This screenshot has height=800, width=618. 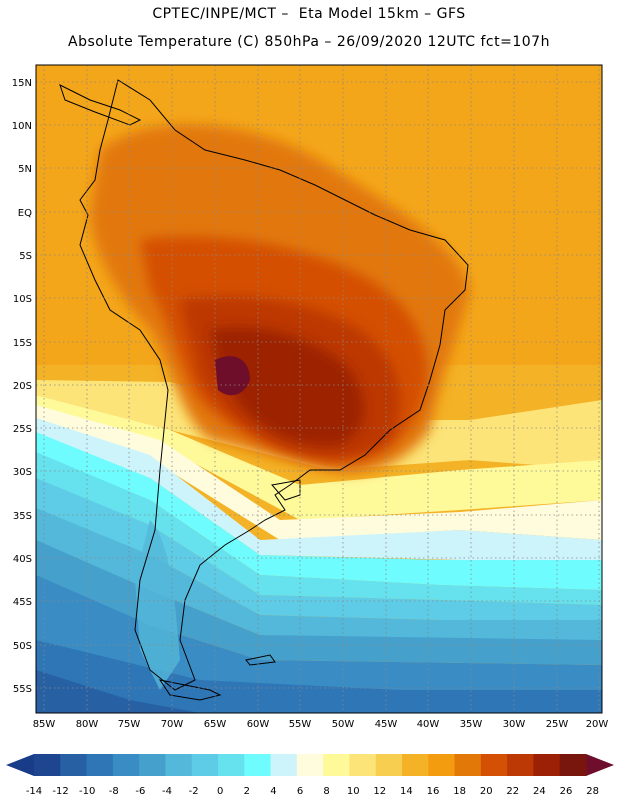 I want to click on lat-label: 25S, so click(x=22, y=429).